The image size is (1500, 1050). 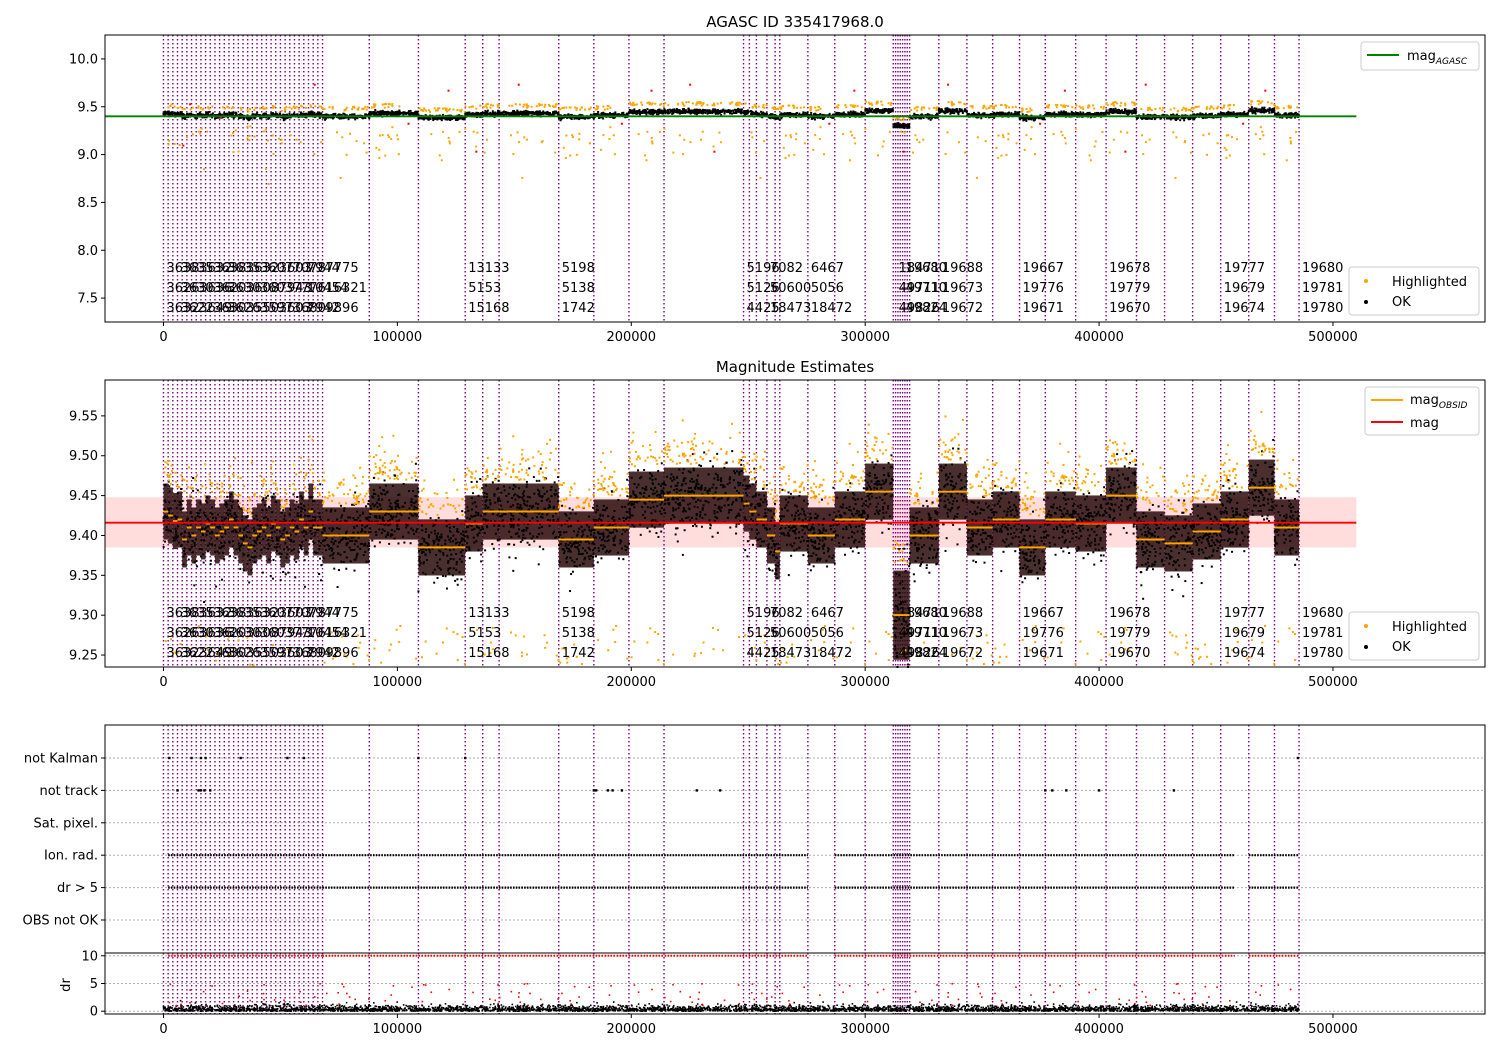 I want to click on obsid-label: 3680, so click(x=309, y=308).